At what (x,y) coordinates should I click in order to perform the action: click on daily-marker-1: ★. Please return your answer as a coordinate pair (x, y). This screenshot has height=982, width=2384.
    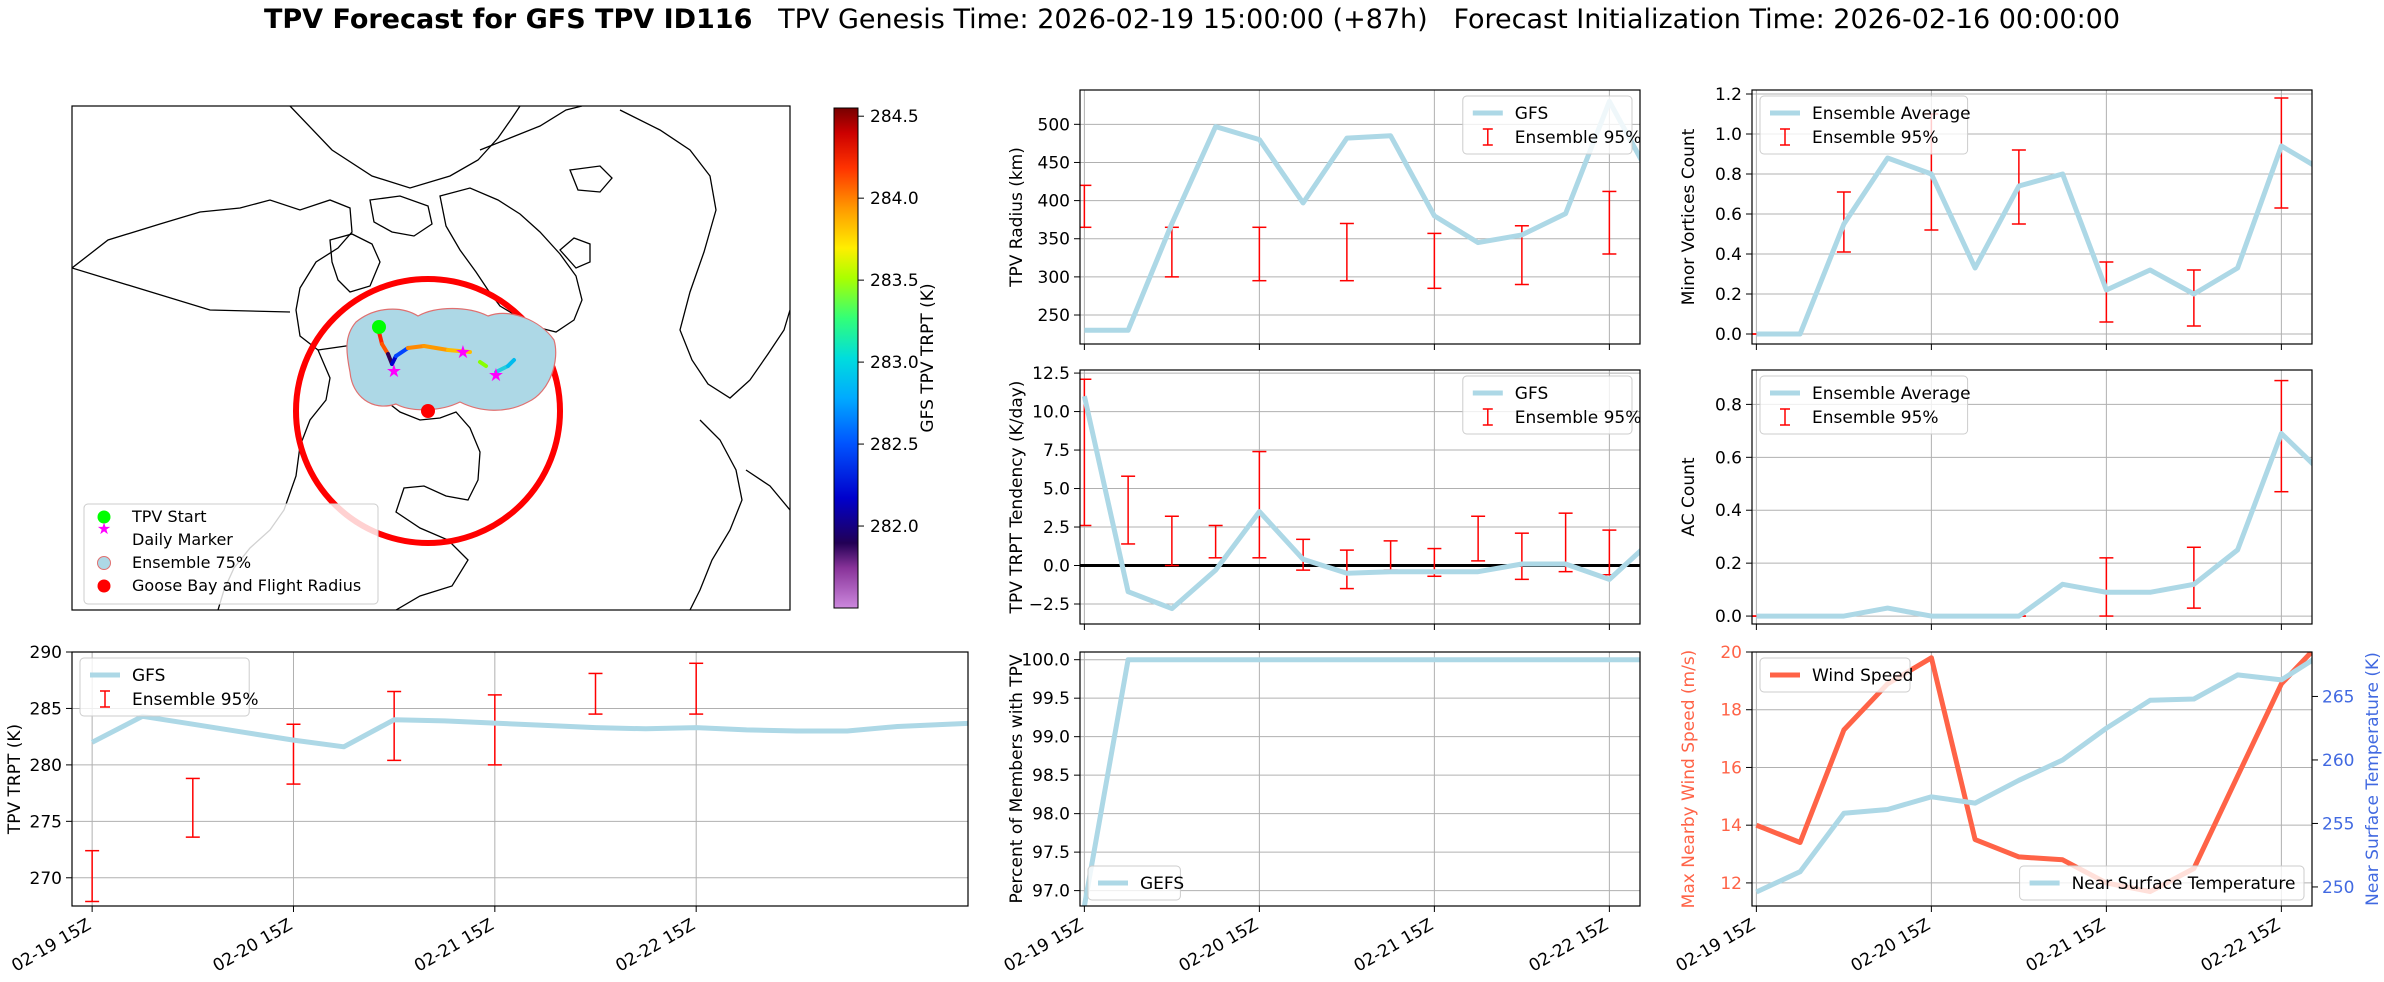
    Looking at the image, I should click on (394, 371).